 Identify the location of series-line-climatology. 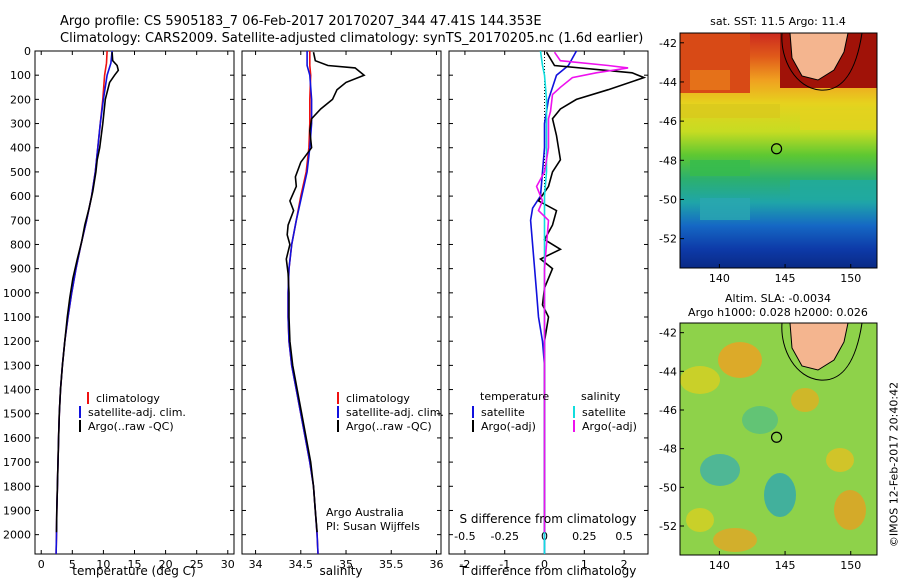
(303, 303).